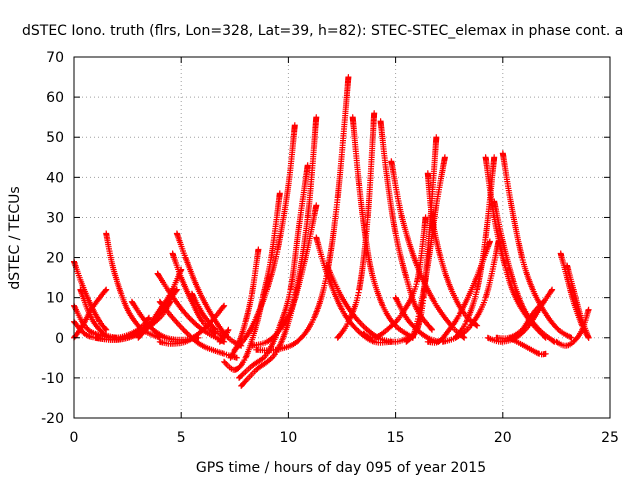 The height and width of the screenshot is (480, 640). Describe the element at coordinates (15, 237) in the screenshot. I see `y-axis-label: dSTEC / TECUs` at that location.